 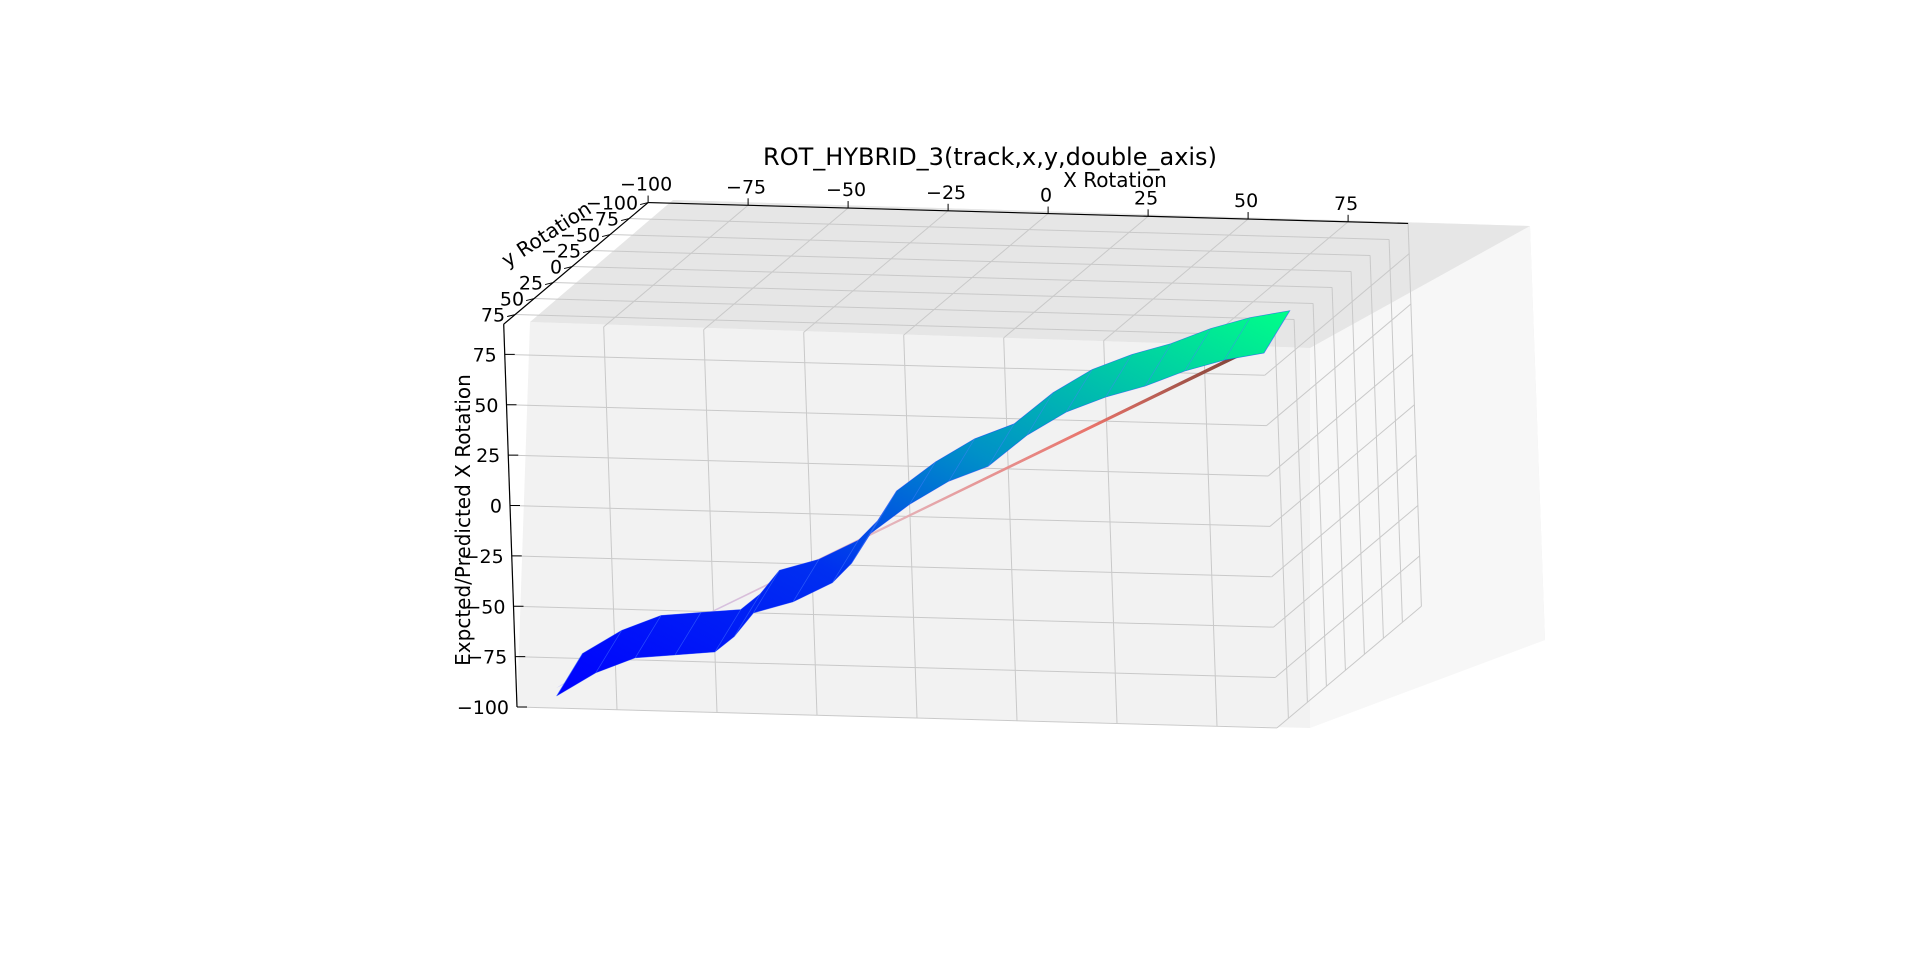 What do you see at coordinates (485, 607) in the screenshot?
I see `z-tick-label-5: −50` at bounding box center [485, 607].